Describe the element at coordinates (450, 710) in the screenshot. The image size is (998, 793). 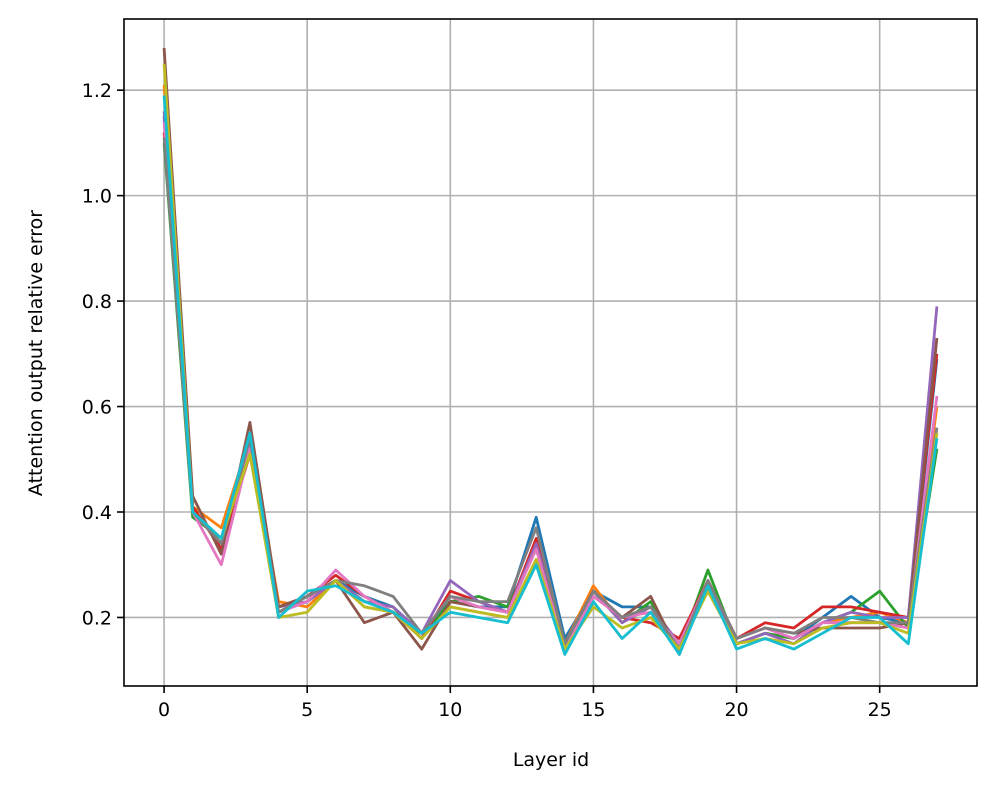
I see `x-tick-label: 10` at that location.